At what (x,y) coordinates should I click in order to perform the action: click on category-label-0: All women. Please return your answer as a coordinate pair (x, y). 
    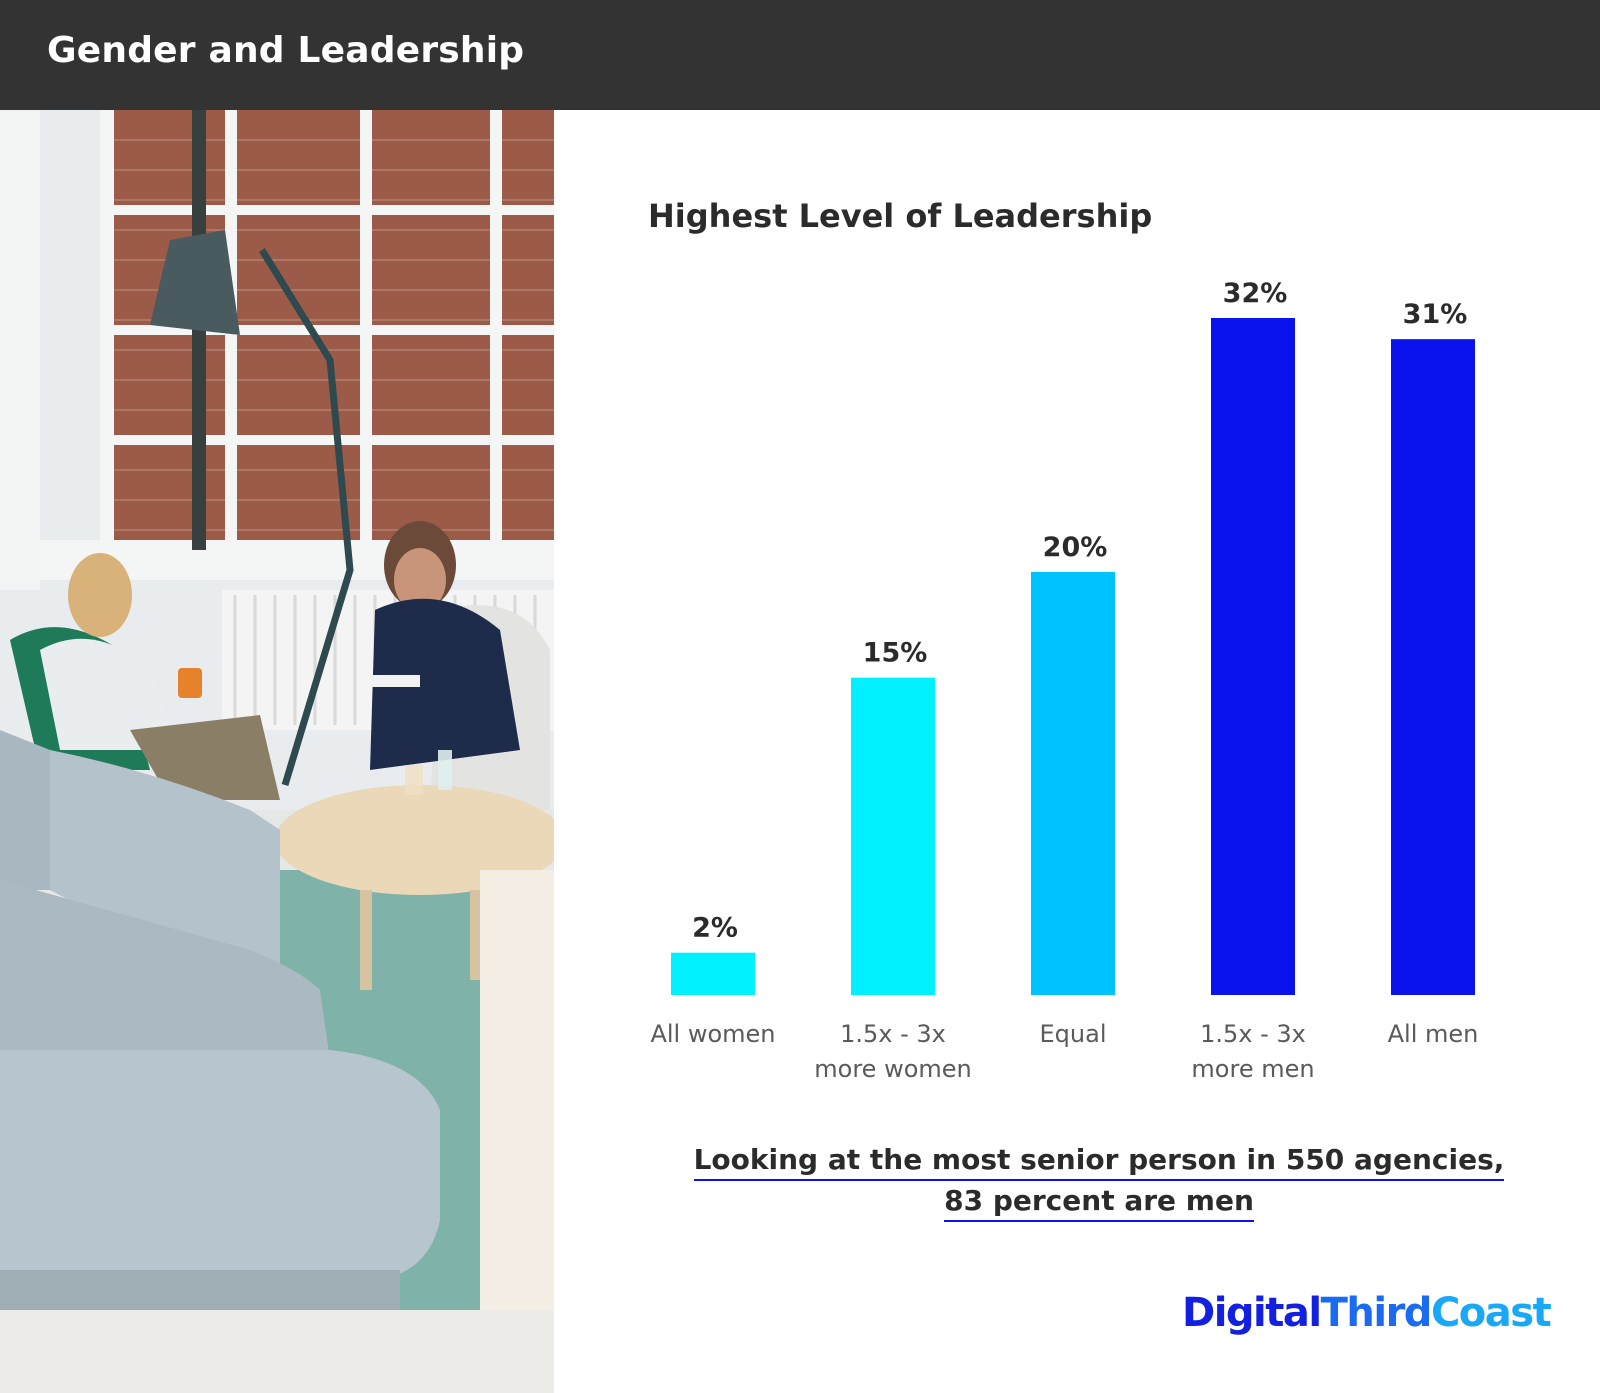
    Looking at the image, I should click on (712, 1034).